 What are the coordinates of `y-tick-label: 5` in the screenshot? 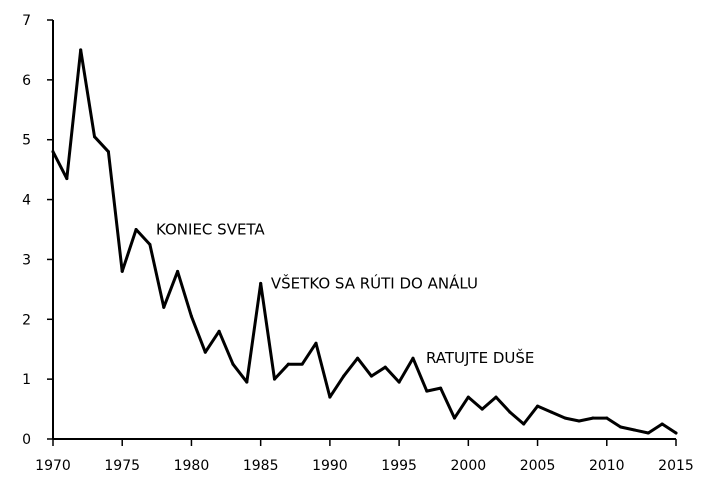 It's located at (26, 141).